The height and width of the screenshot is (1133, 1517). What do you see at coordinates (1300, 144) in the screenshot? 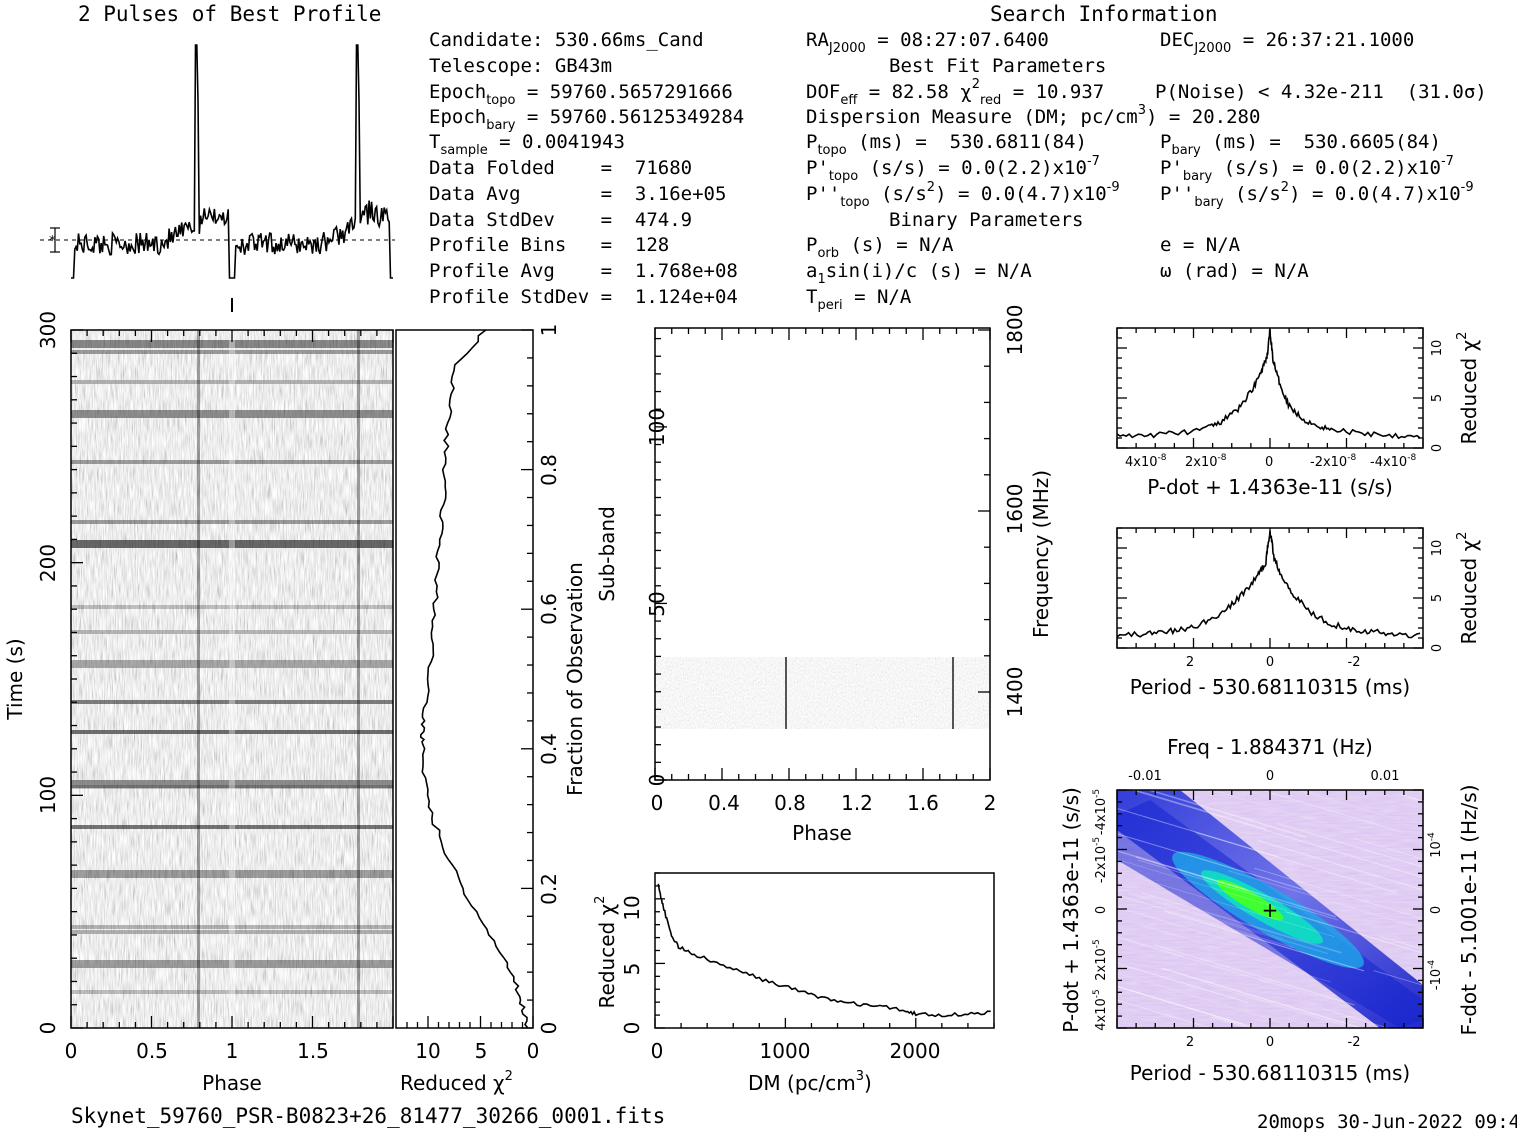
I see `pbary-line: Pbary (ms) = 530.6605(84)` at bounding box center [1300, 144].